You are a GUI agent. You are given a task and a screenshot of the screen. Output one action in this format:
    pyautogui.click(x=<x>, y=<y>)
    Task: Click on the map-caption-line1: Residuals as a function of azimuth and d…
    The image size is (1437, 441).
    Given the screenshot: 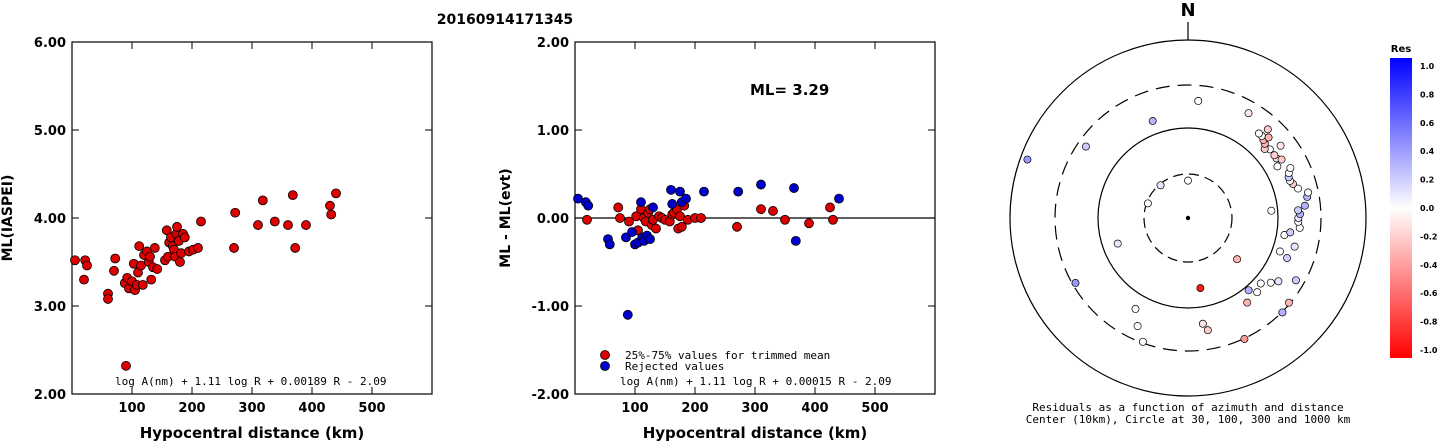 What is the action you would take?
    pyautogui.click(x=1187, y=407)
    